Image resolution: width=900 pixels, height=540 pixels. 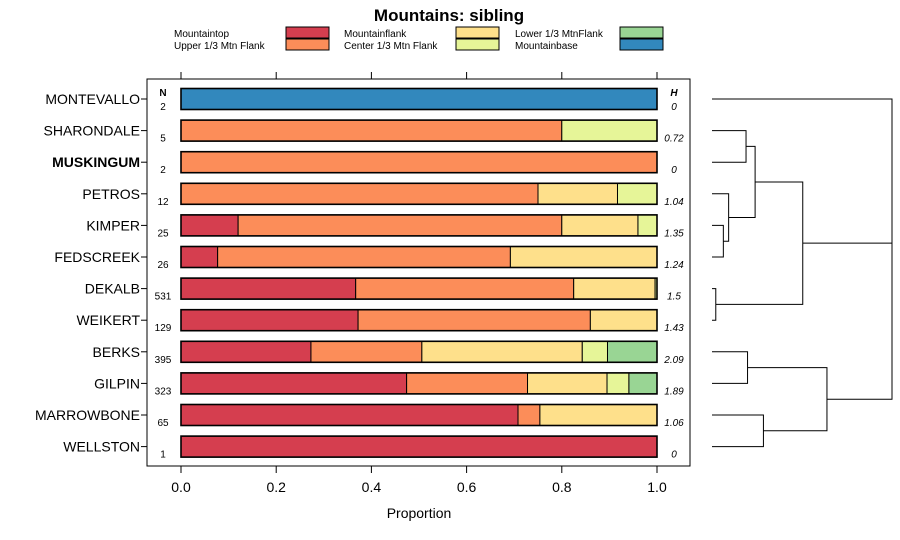 What do you see at coordinates (92, 131) in the screenshot?
I see `row-label-sharondale: SHARONDALE` at bounding box center [92, 131].